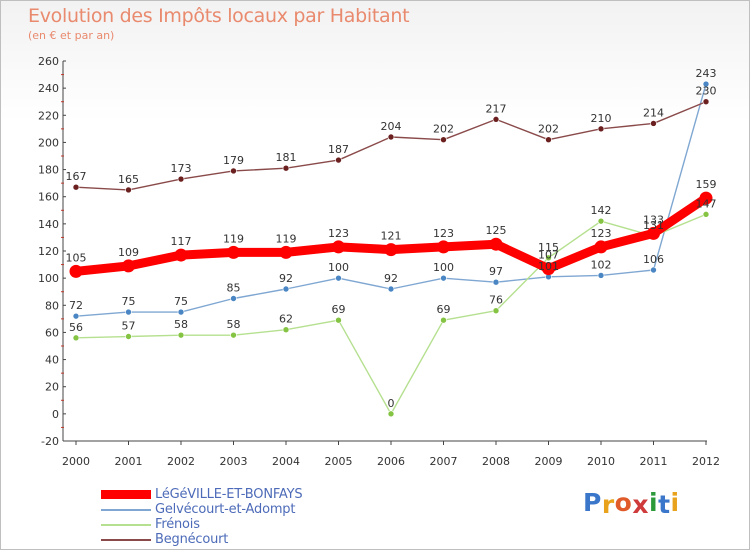  I want to click on legend-item: Begnécourt, so click(201, 539).